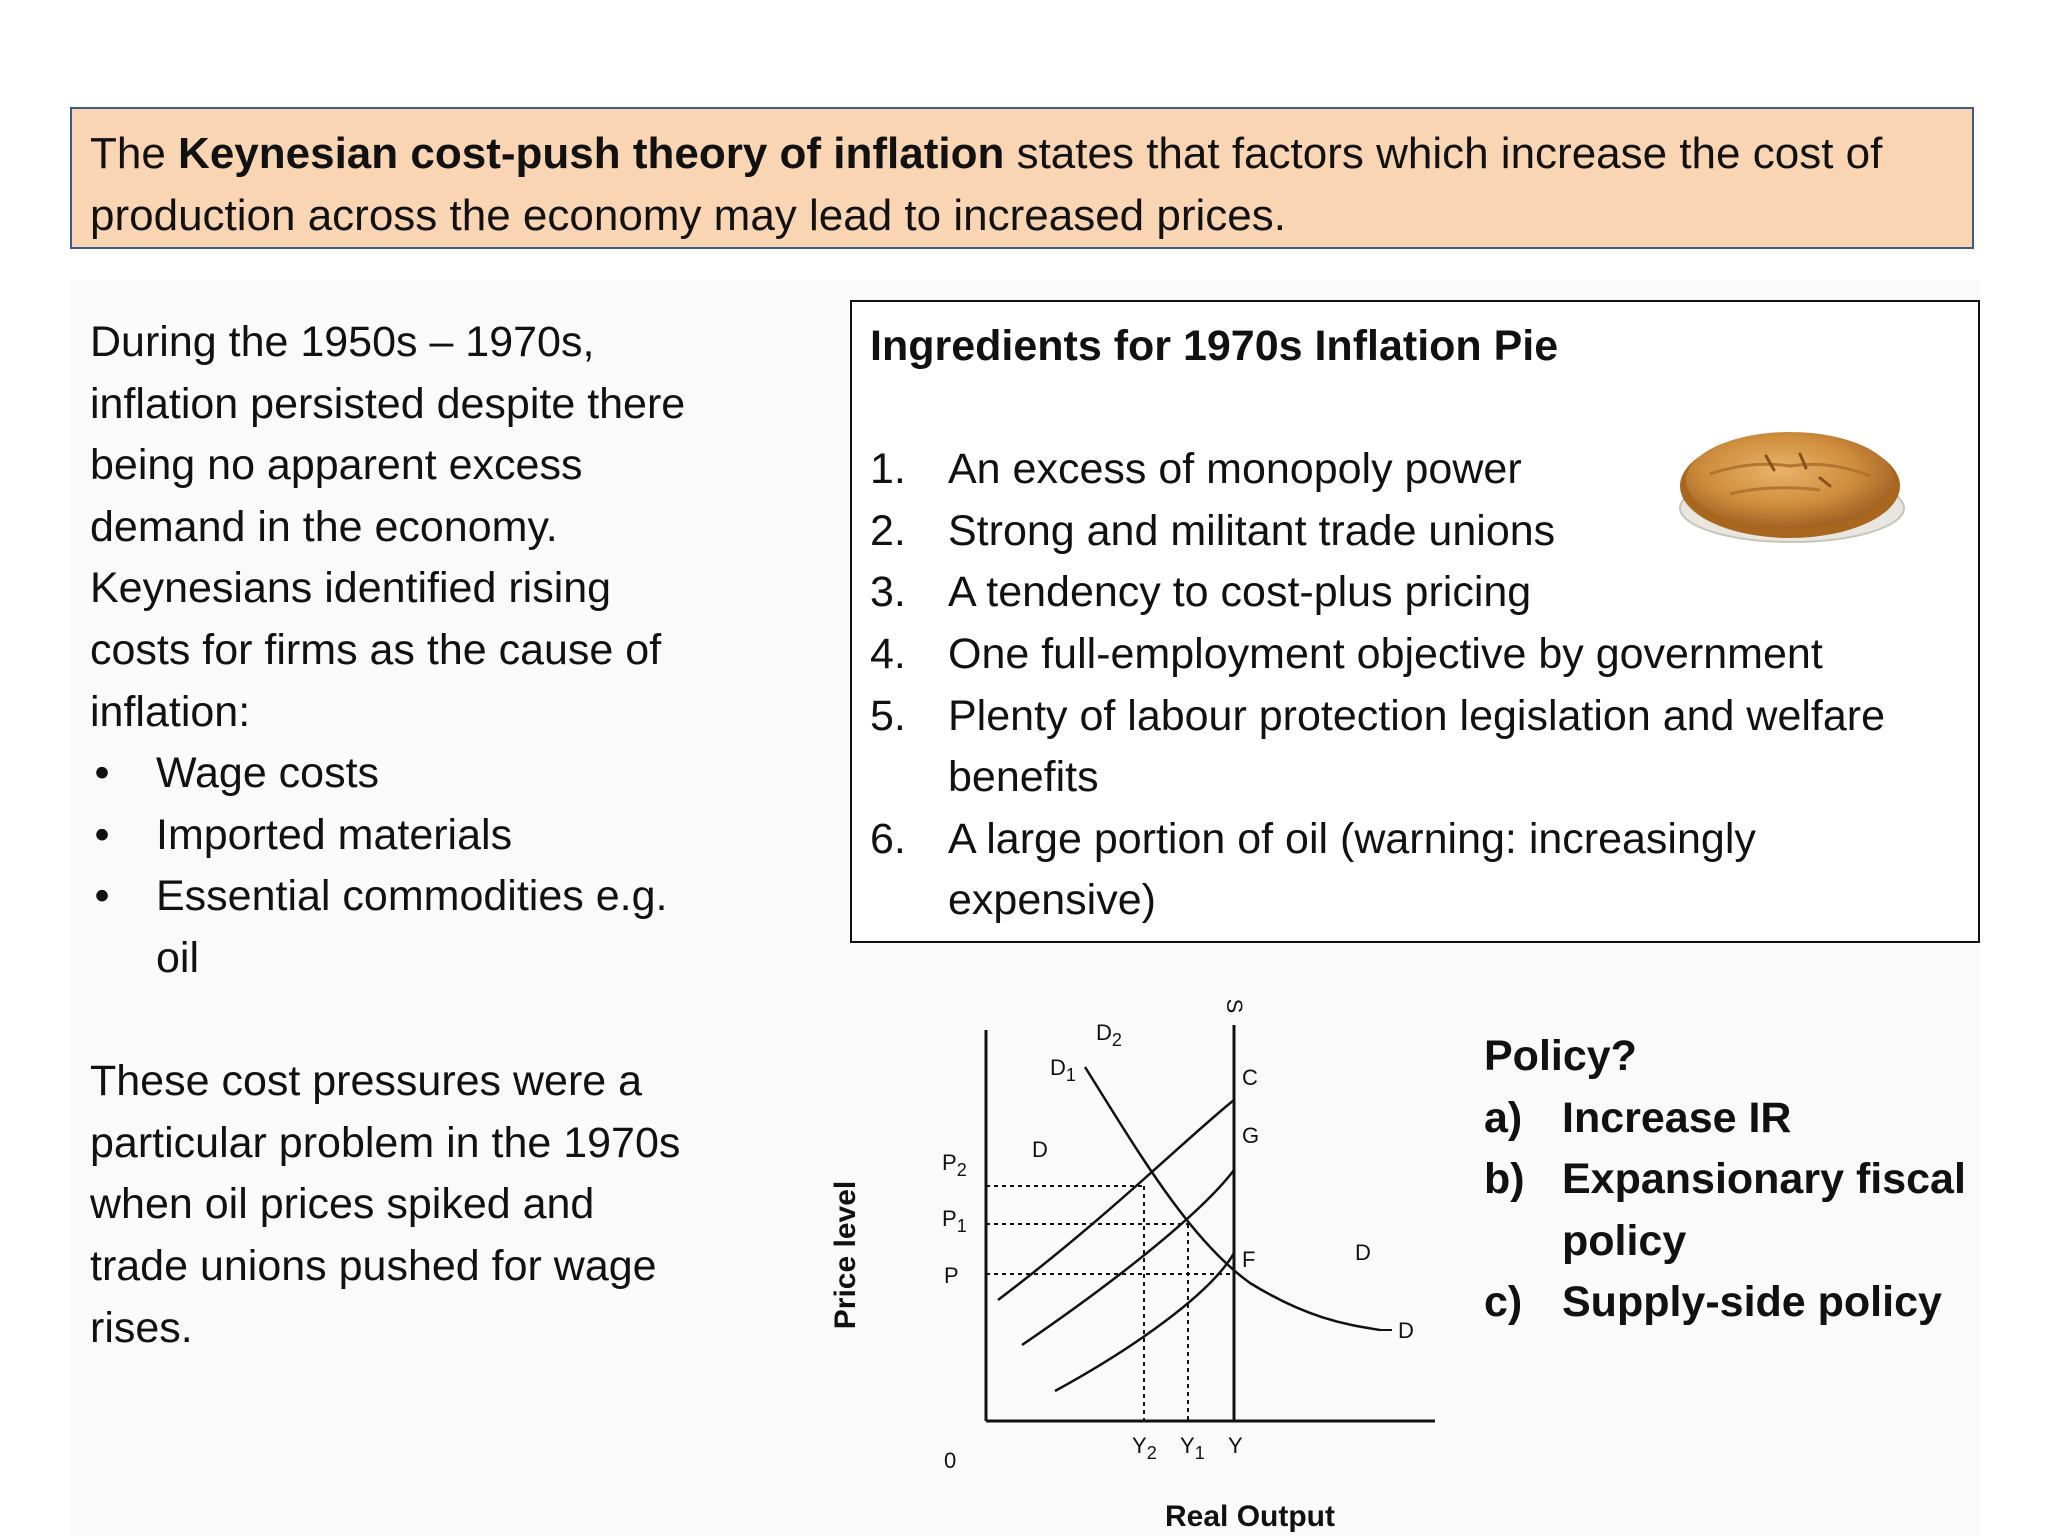  Describe the element at coordinates (1117, 1040) in the screenshot. I see `d2-sub: 2` at that location.